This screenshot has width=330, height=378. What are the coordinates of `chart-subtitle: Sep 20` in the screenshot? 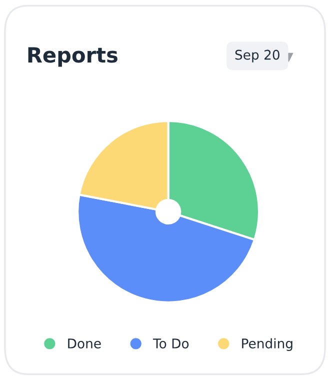 It's located at (257, 56).